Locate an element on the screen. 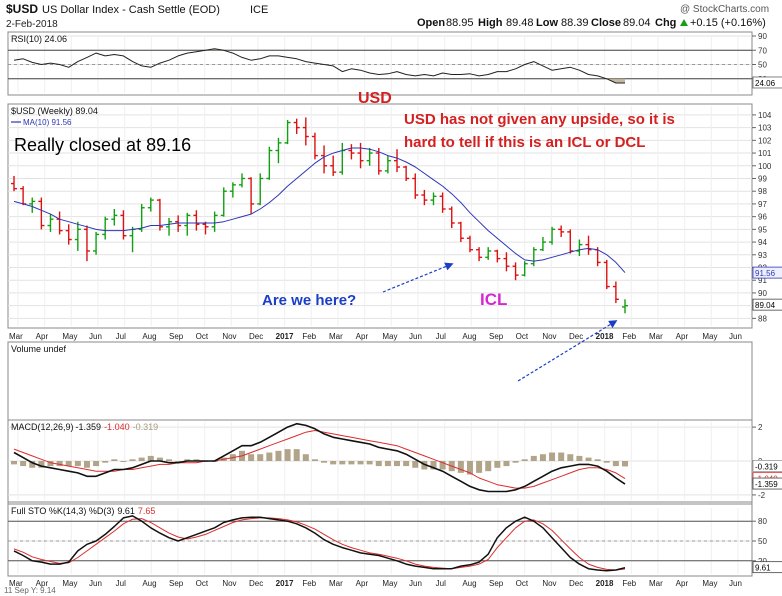 Image resolution: width=782 pixels, height=596 pixels. lower-arrow is located at coordinates (567, 351).